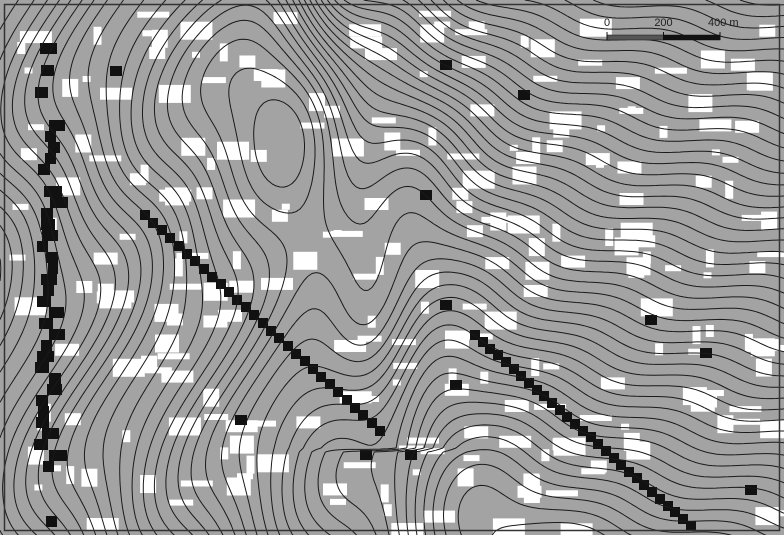 The height and width of the screenshot is (540, 784). I want to click on scale-label: 200, so click(663, 23).